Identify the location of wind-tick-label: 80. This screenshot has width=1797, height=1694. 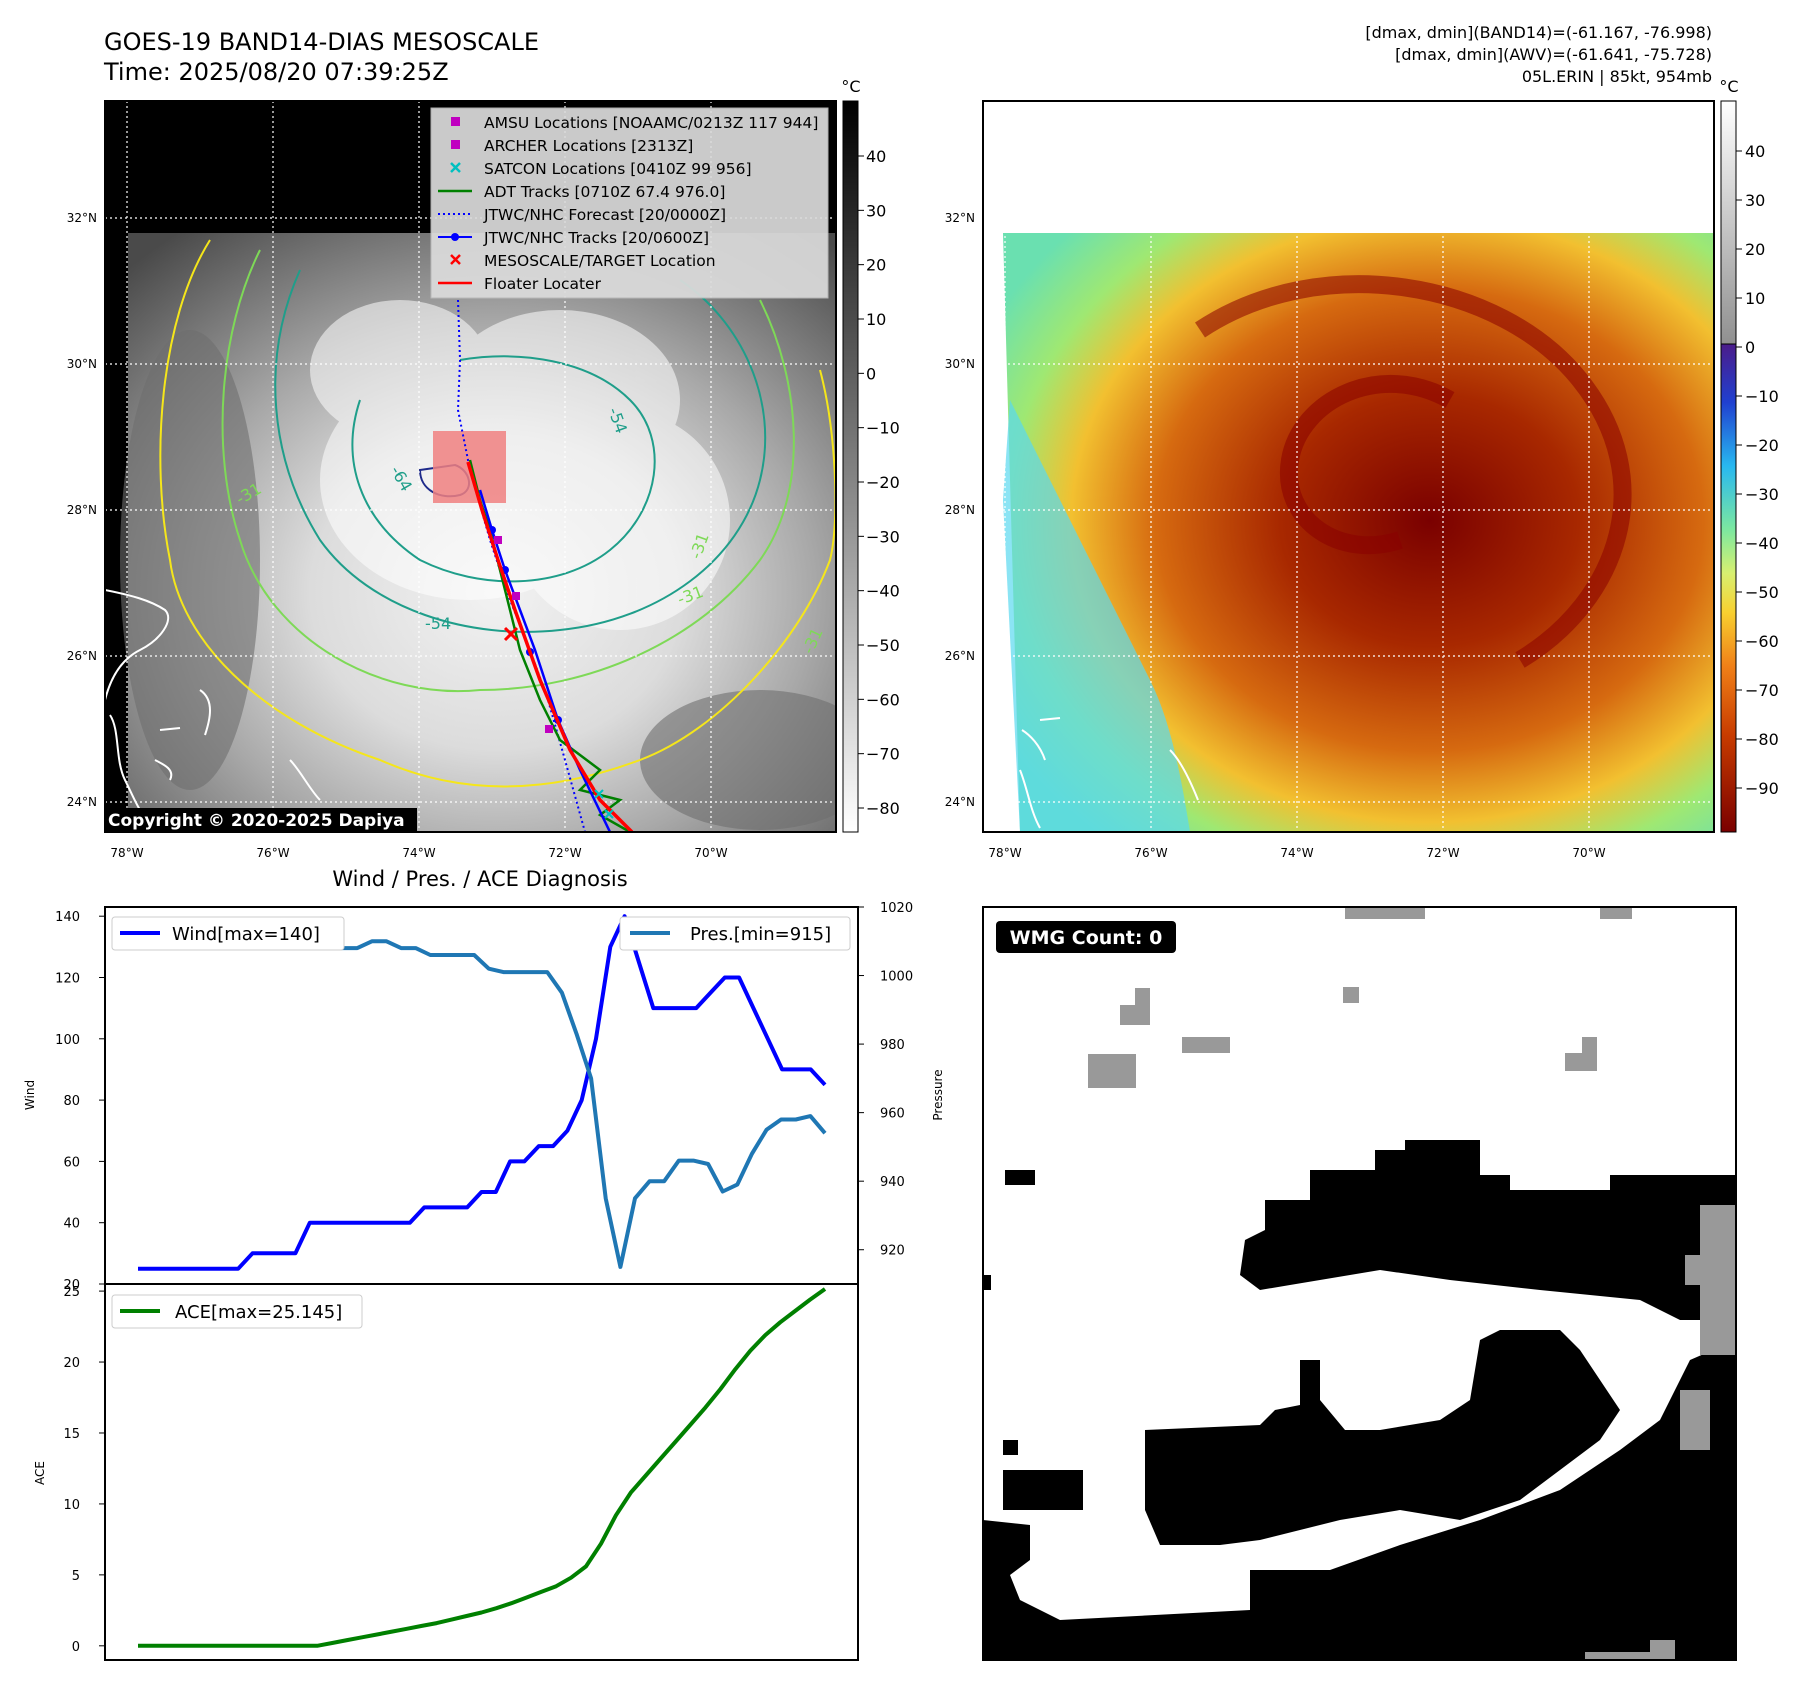
(71, 1101).